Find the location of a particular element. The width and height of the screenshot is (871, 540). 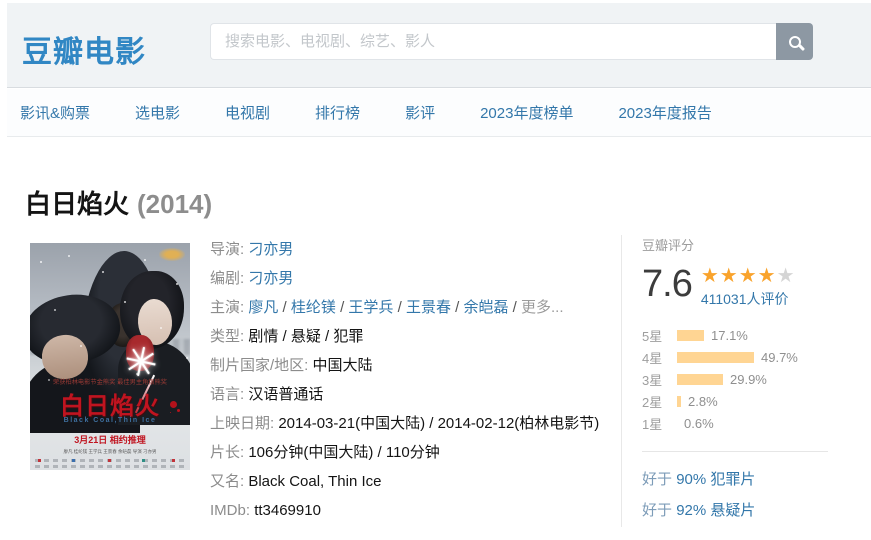

info-line-director: 导演: 刁亦男 is located at coordinates (252, 249).